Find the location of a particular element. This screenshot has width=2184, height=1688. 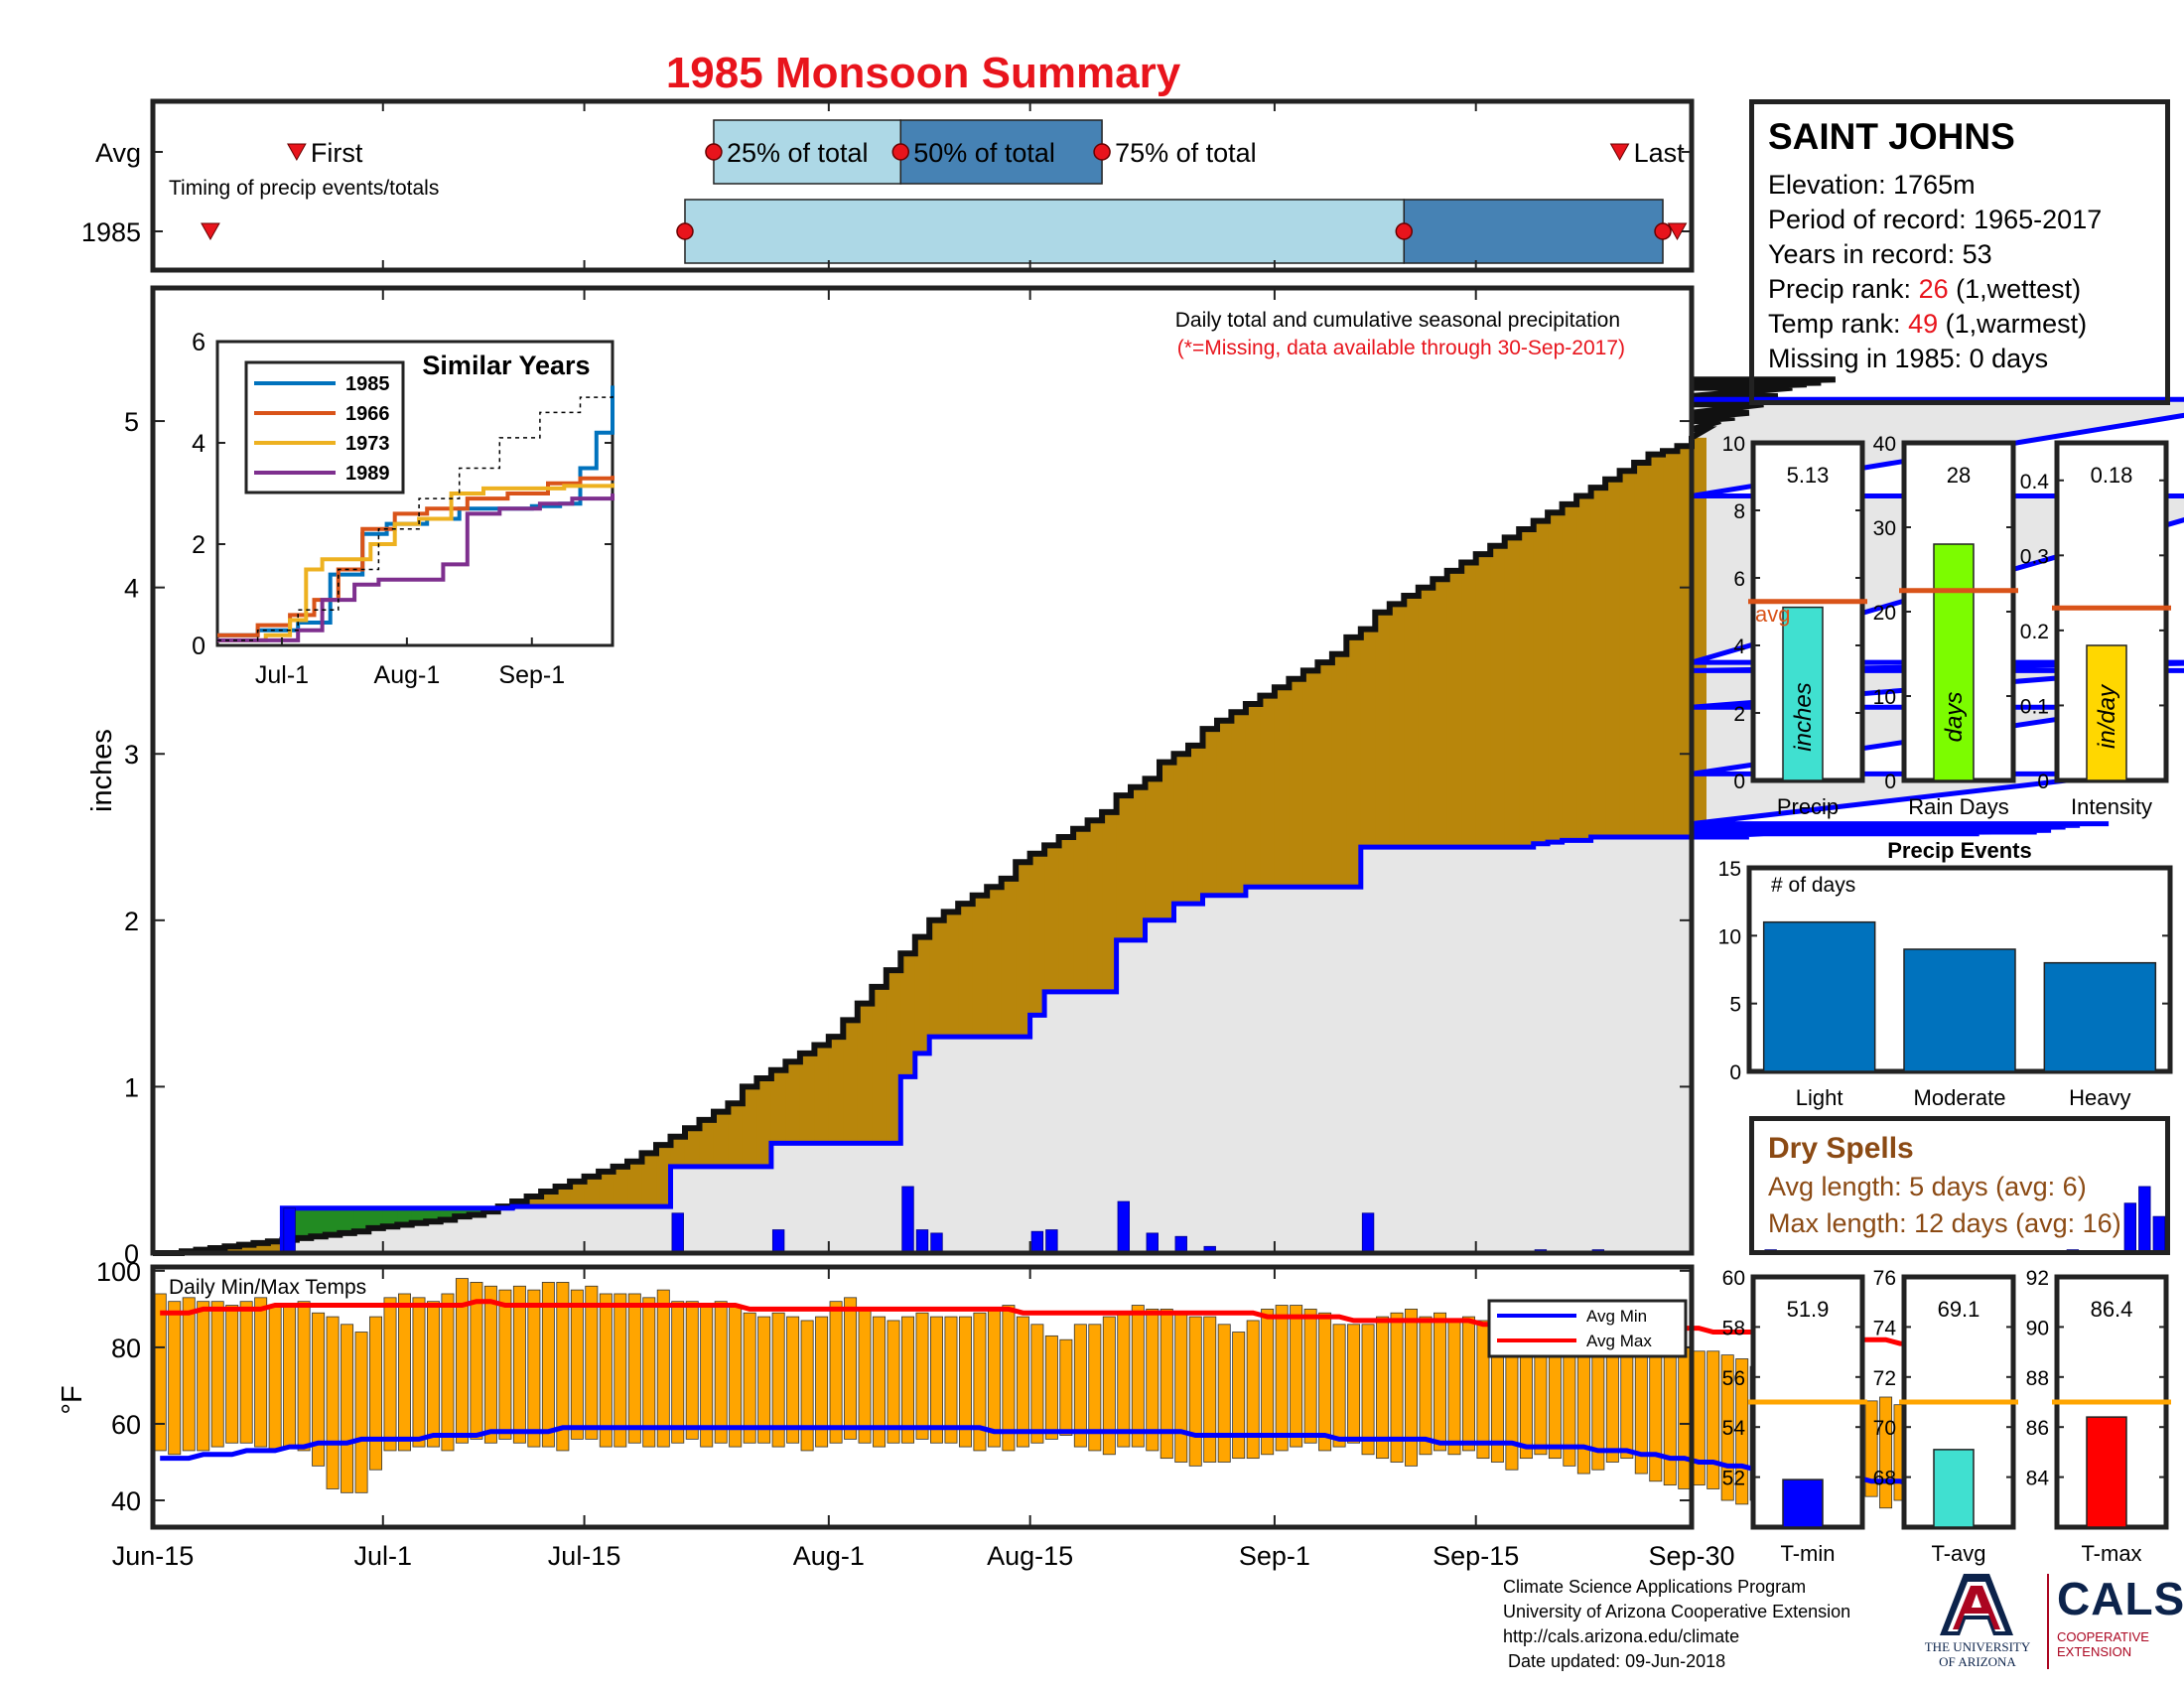

events-xlabel-light: Light is located at coordinates (1819, 1097).